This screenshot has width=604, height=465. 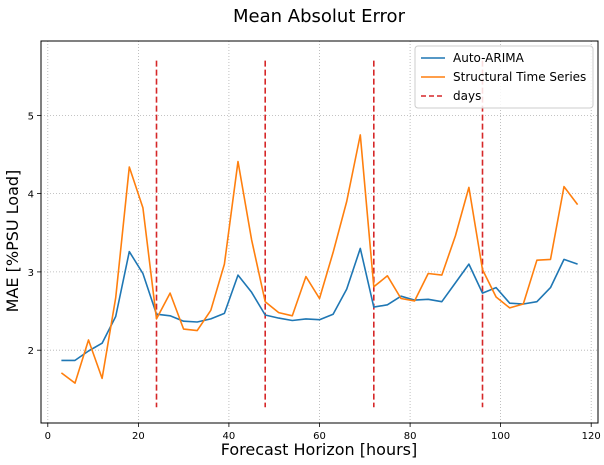 I want to click on y-tick-label: 4, so click(x=31, y=195).